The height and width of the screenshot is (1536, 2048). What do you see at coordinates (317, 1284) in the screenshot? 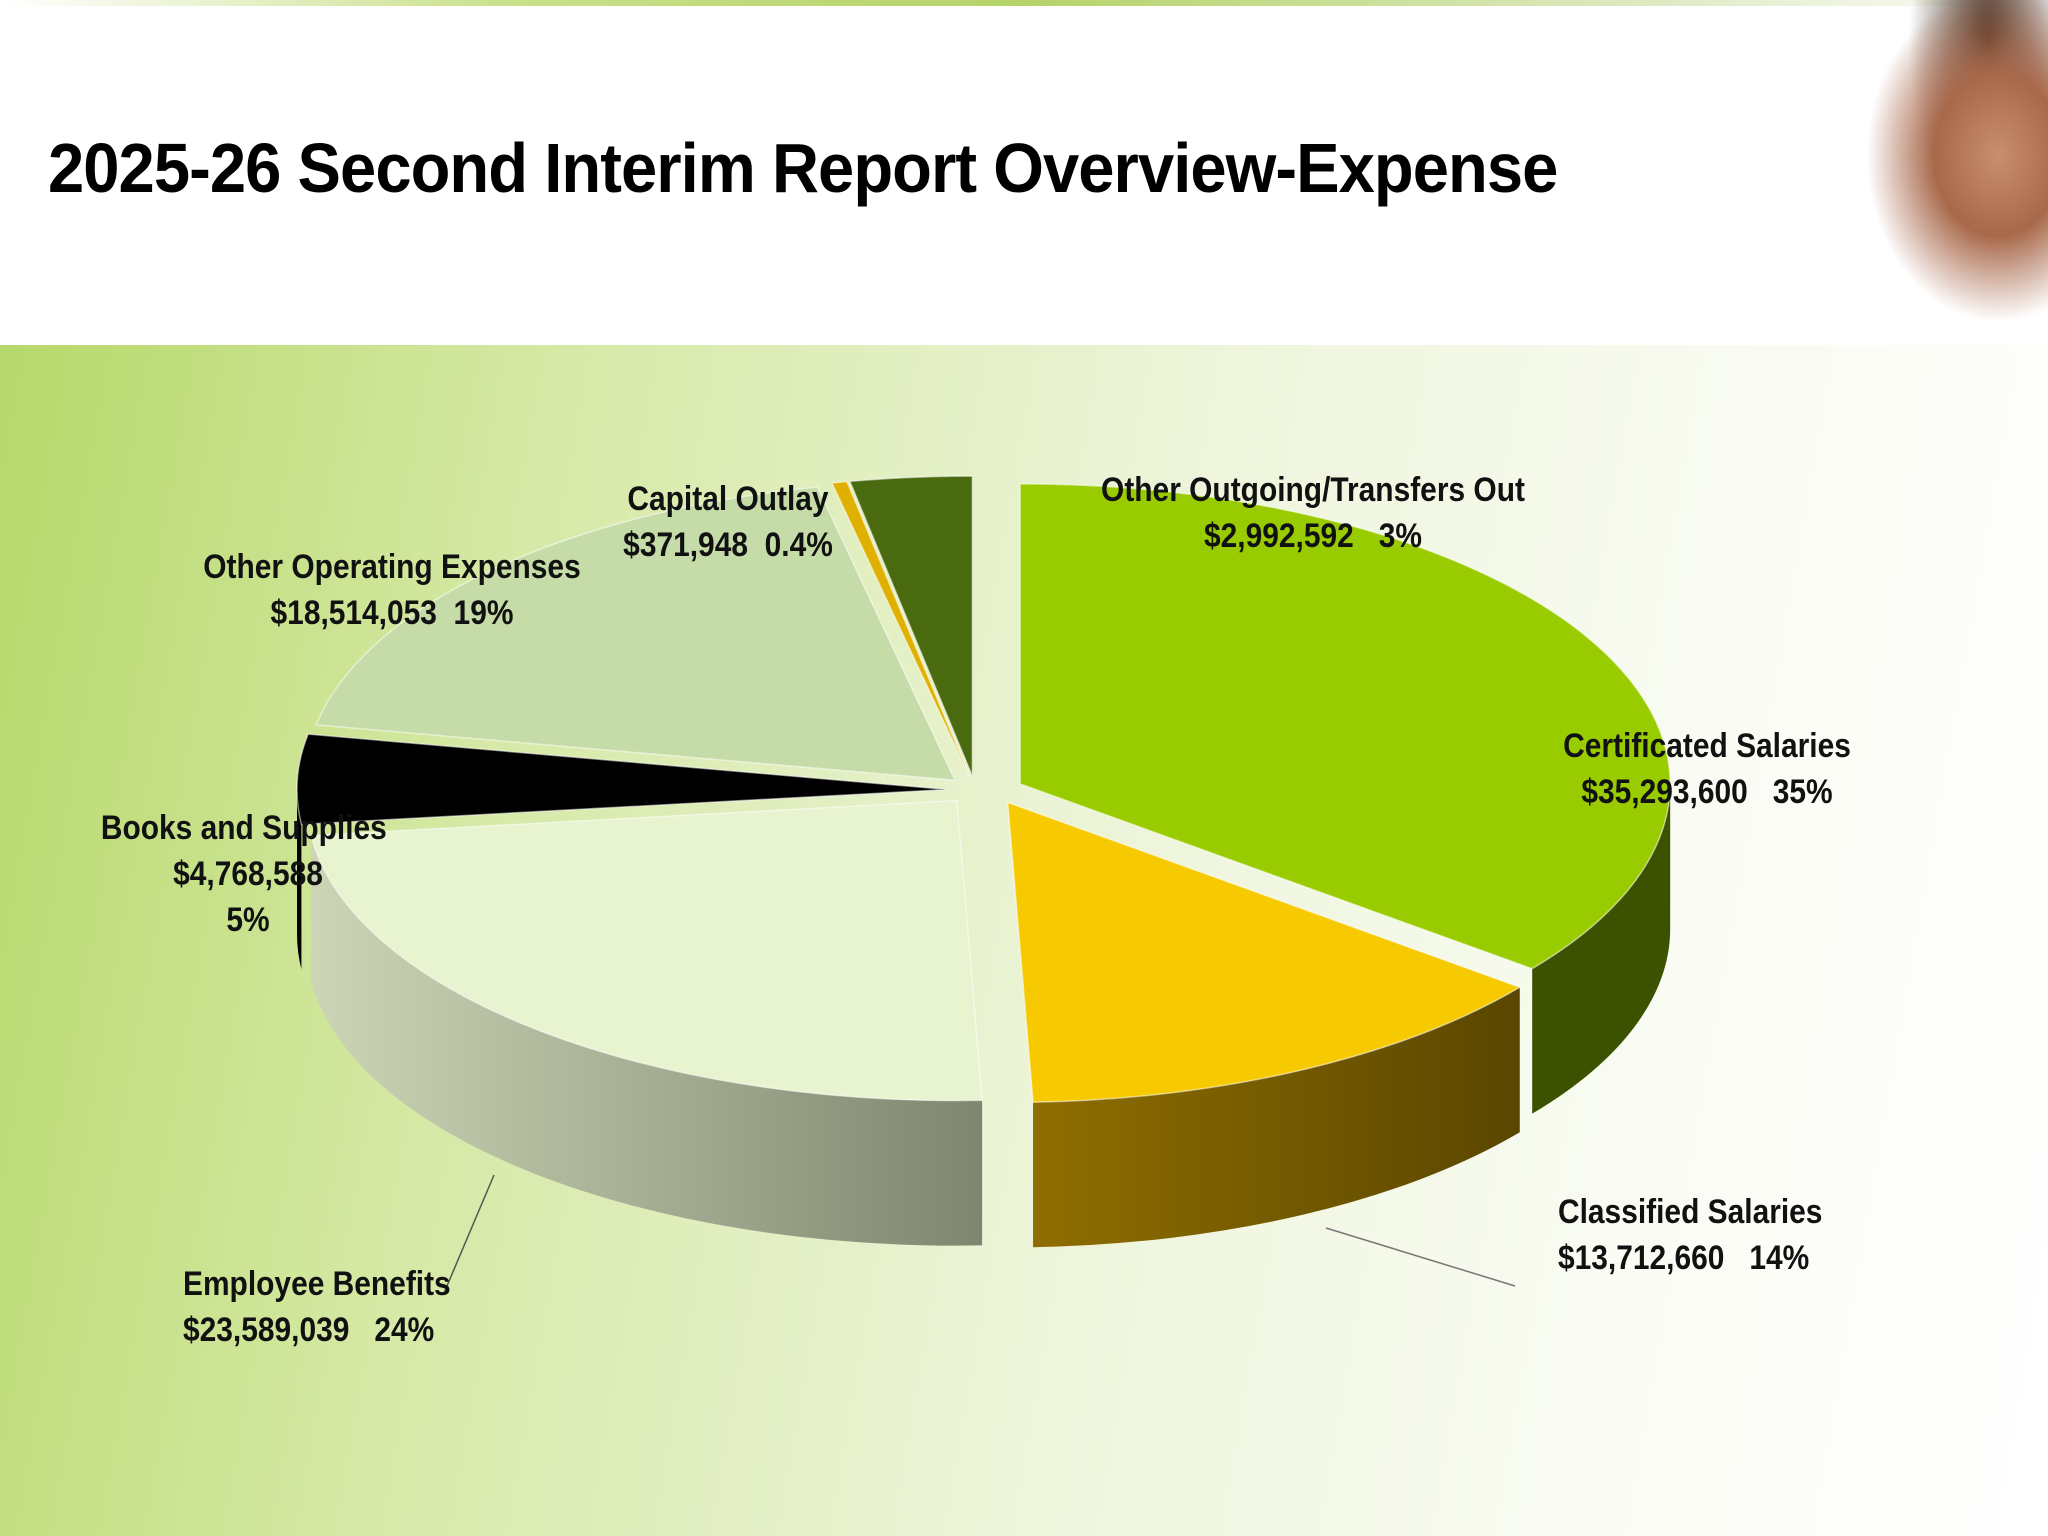
I see `label-name: Employee Benefits` at bounding box center [317, 1284].